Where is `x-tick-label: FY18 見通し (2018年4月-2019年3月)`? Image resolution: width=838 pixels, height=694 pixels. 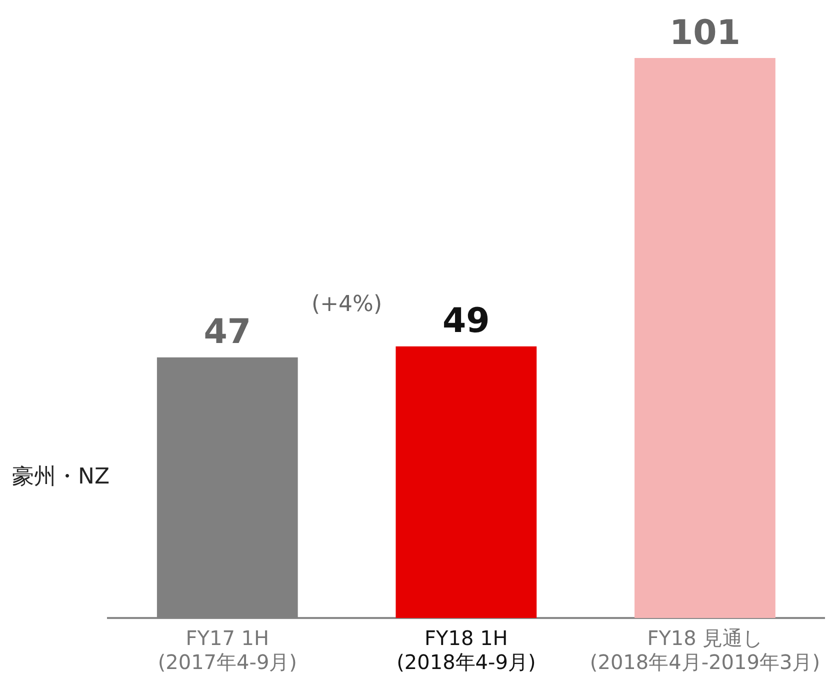 x-tick-label: FY18 見通し (2018年4月-2019年3月) is located at coordinates (705, 650).